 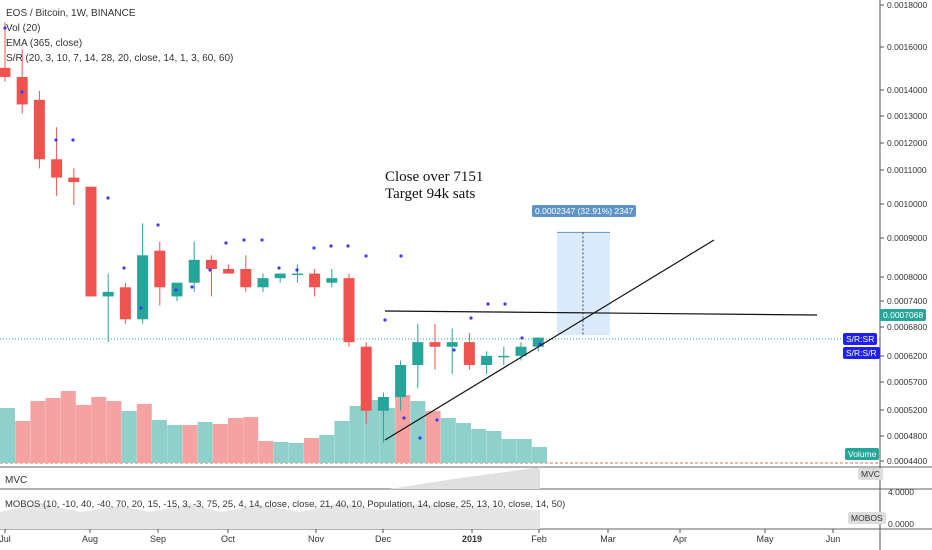 I want to click on y-tick-label: 0.0006800, so click(x=907, y=327).